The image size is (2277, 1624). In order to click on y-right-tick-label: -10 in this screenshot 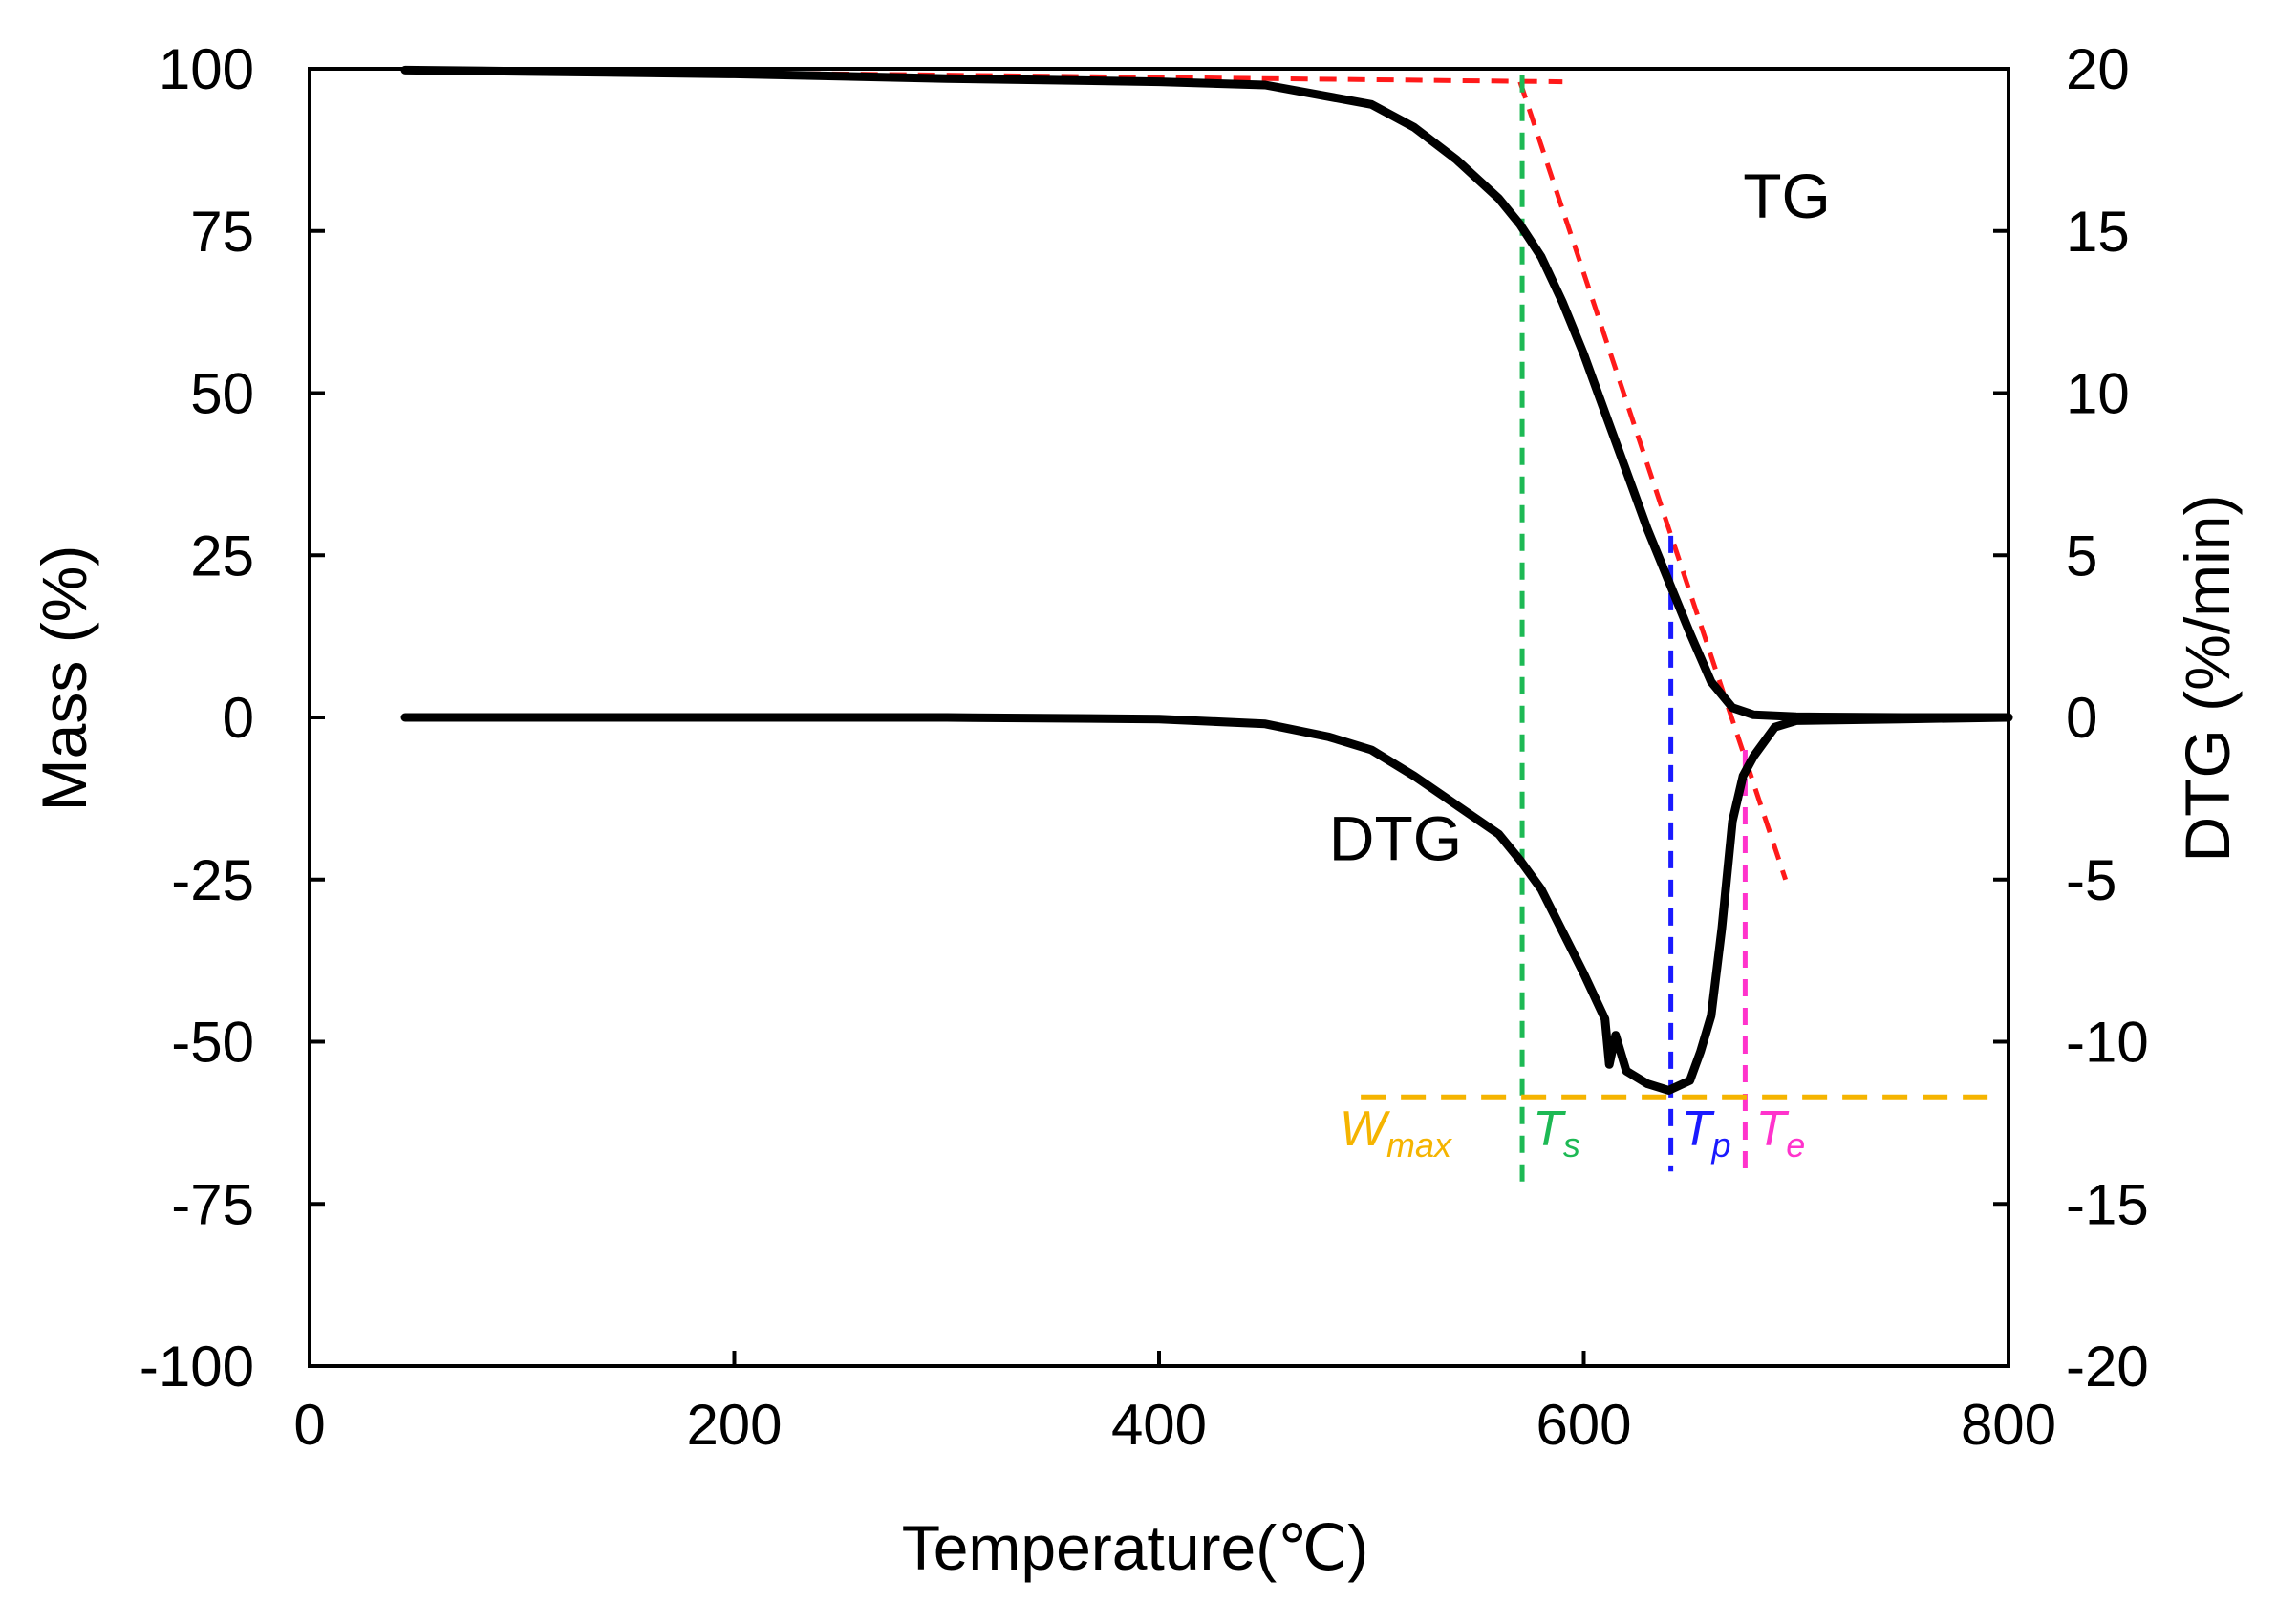, I will do `click(2107, 1043)`.